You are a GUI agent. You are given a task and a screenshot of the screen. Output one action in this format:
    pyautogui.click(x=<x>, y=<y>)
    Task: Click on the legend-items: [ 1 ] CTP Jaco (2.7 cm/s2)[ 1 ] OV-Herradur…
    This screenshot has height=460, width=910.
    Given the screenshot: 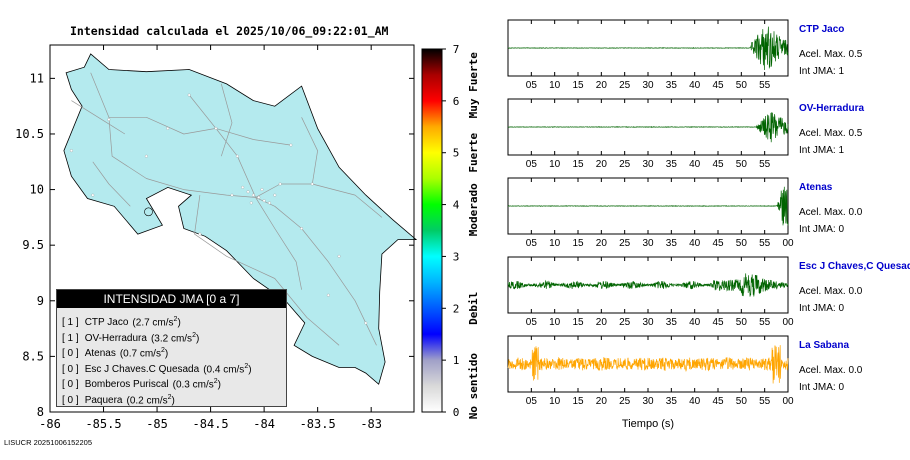 What is the action you would take?
    pyautogui.click(x=171, y=357)
    